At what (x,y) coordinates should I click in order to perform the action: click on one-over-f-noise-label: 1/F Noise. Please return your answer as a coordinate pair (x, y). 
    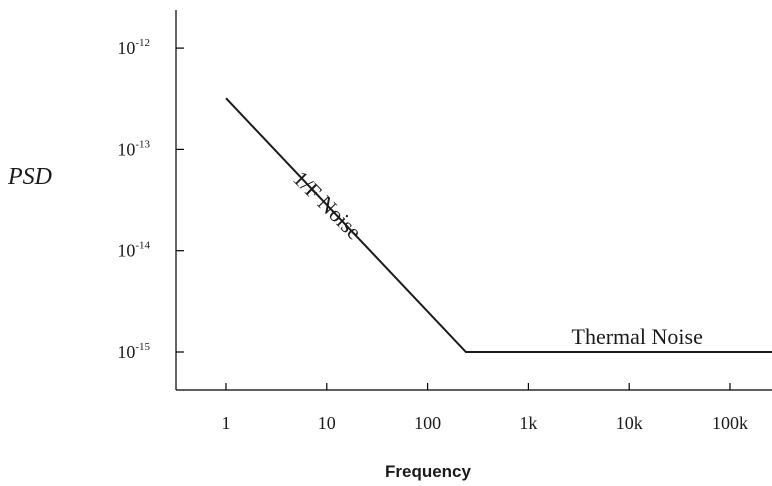
    Looking at the image, I should click on (327, 205).